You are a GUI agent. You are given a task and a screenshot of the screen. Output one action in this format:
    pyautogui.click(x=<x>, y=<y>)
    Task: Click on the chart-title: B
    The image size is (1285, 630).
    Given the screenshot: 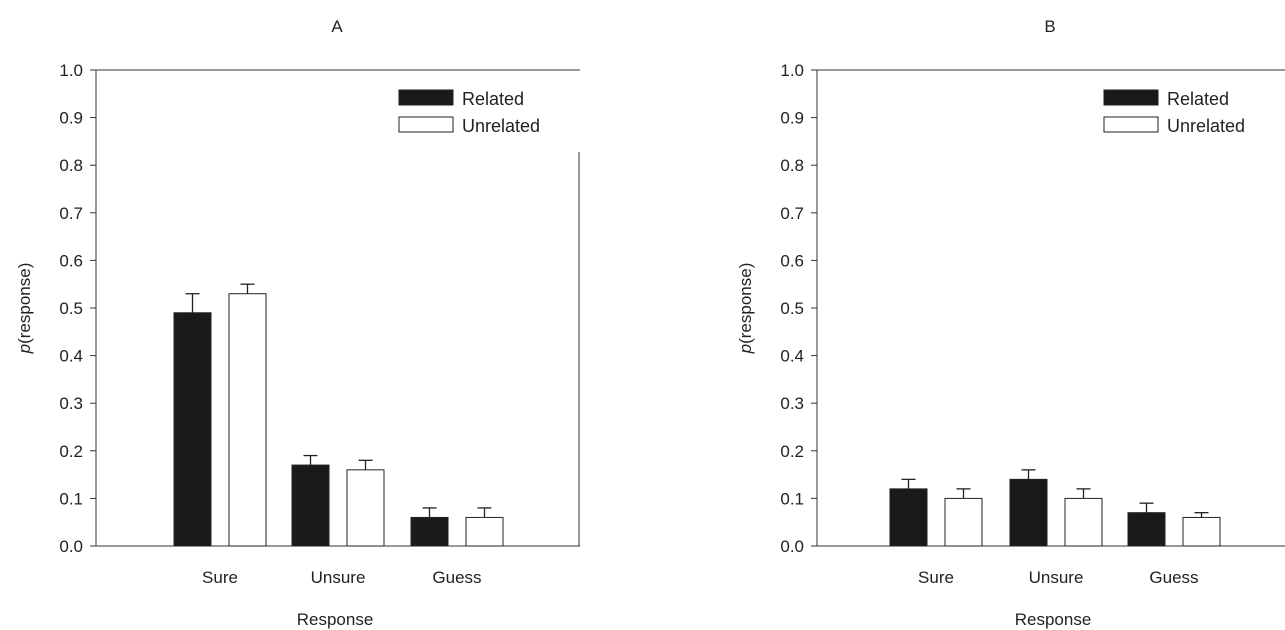 What is the action you would take?
    pyautogui.click(x=1049, y=26)
    